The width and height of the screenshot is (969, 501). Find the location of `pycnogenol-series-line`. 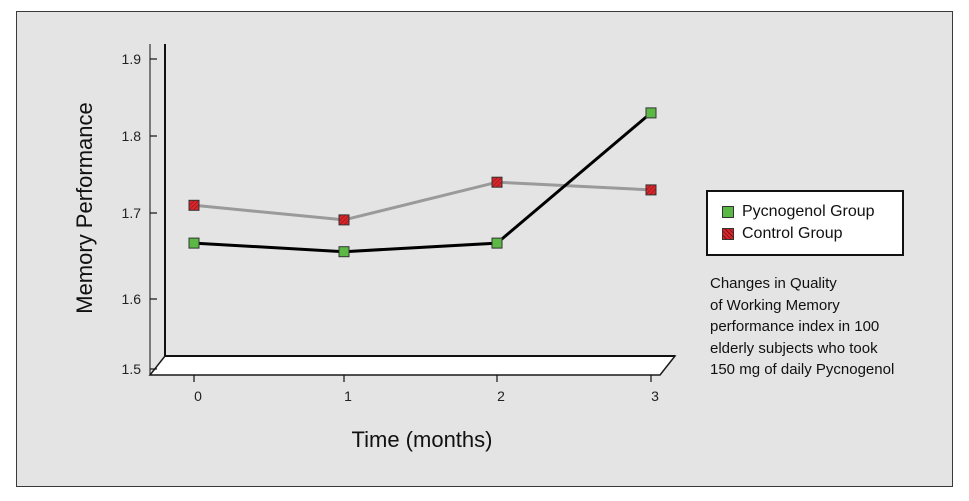

pycnogenol-series-line is located at coordinates (422, 182).